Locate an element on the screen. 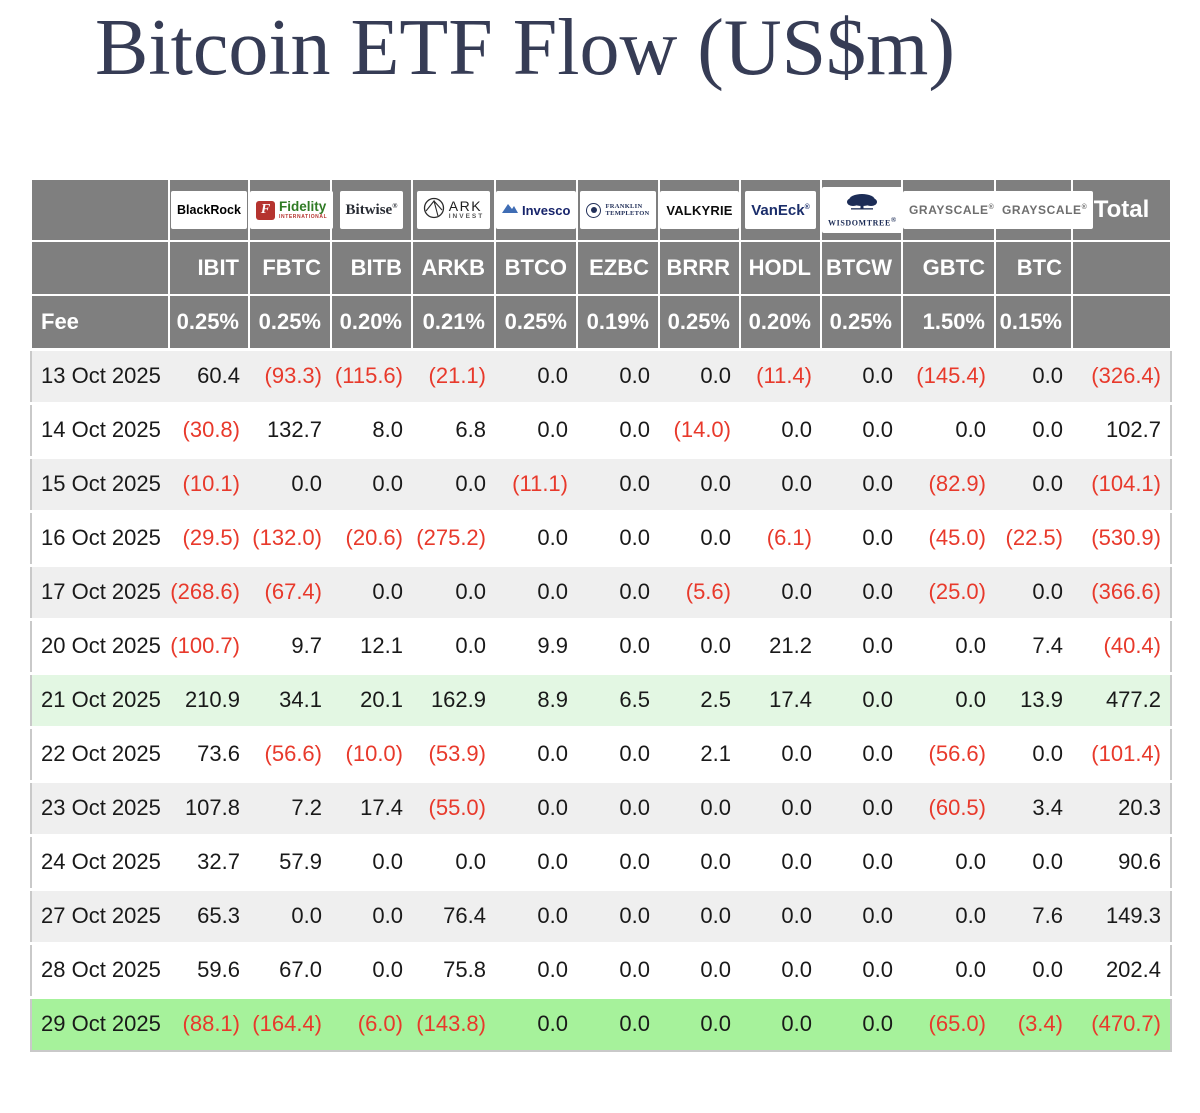 The height and width of the screenshot is (1113, 1200). franklin-seal-icon is located at coordinates (594, 210).